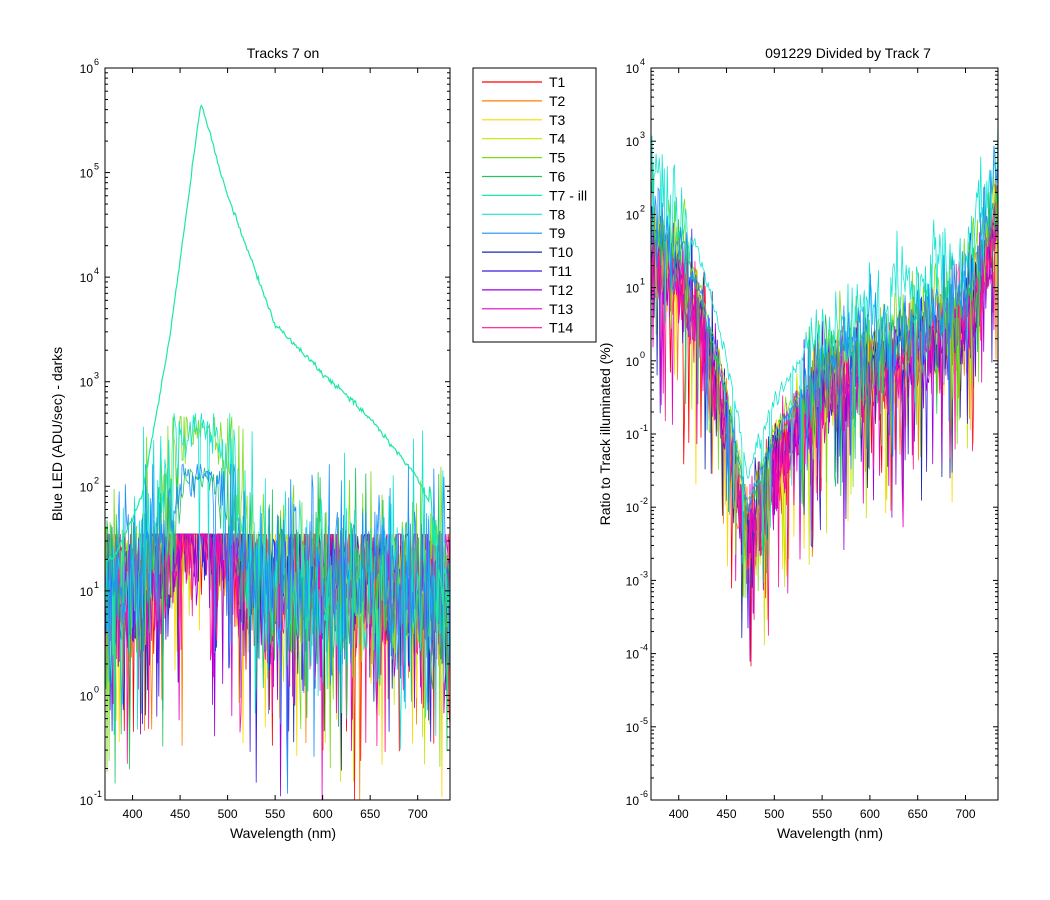 The width and height of the screenshot is (1050, 900). I want to click on left-plot-title: Tracks 7 on, so click(283, 53).